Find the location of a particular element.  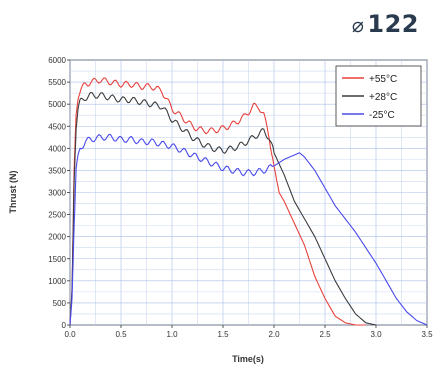

y-tick-label: 1500 is located at coordinates (57, 259).